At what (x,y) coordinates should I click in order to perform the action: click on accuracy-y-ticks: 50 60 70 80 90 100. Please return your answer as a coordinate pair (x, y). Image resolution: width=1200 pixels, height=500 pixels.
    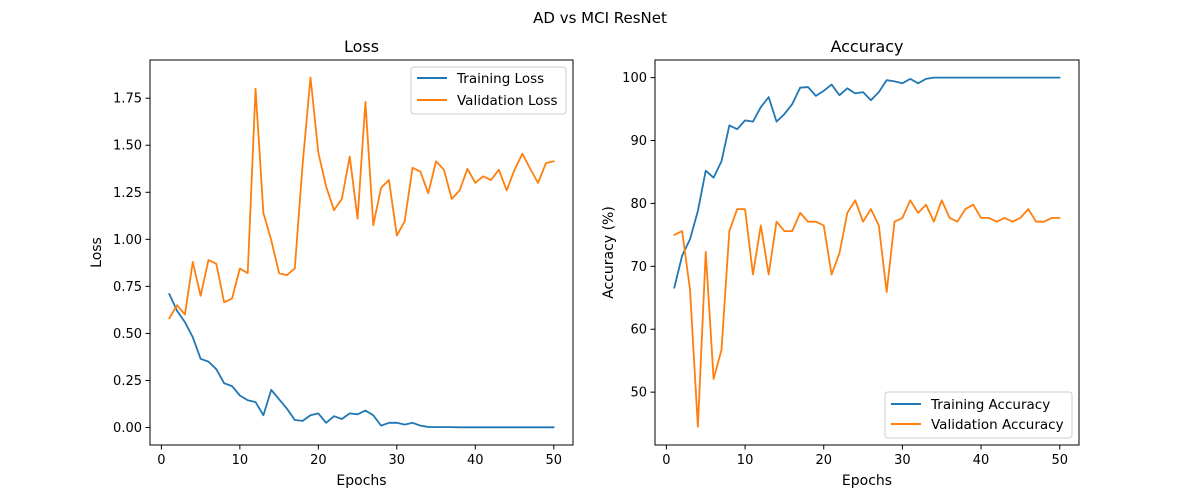
    Looking at the image, I should click on (638, 236).